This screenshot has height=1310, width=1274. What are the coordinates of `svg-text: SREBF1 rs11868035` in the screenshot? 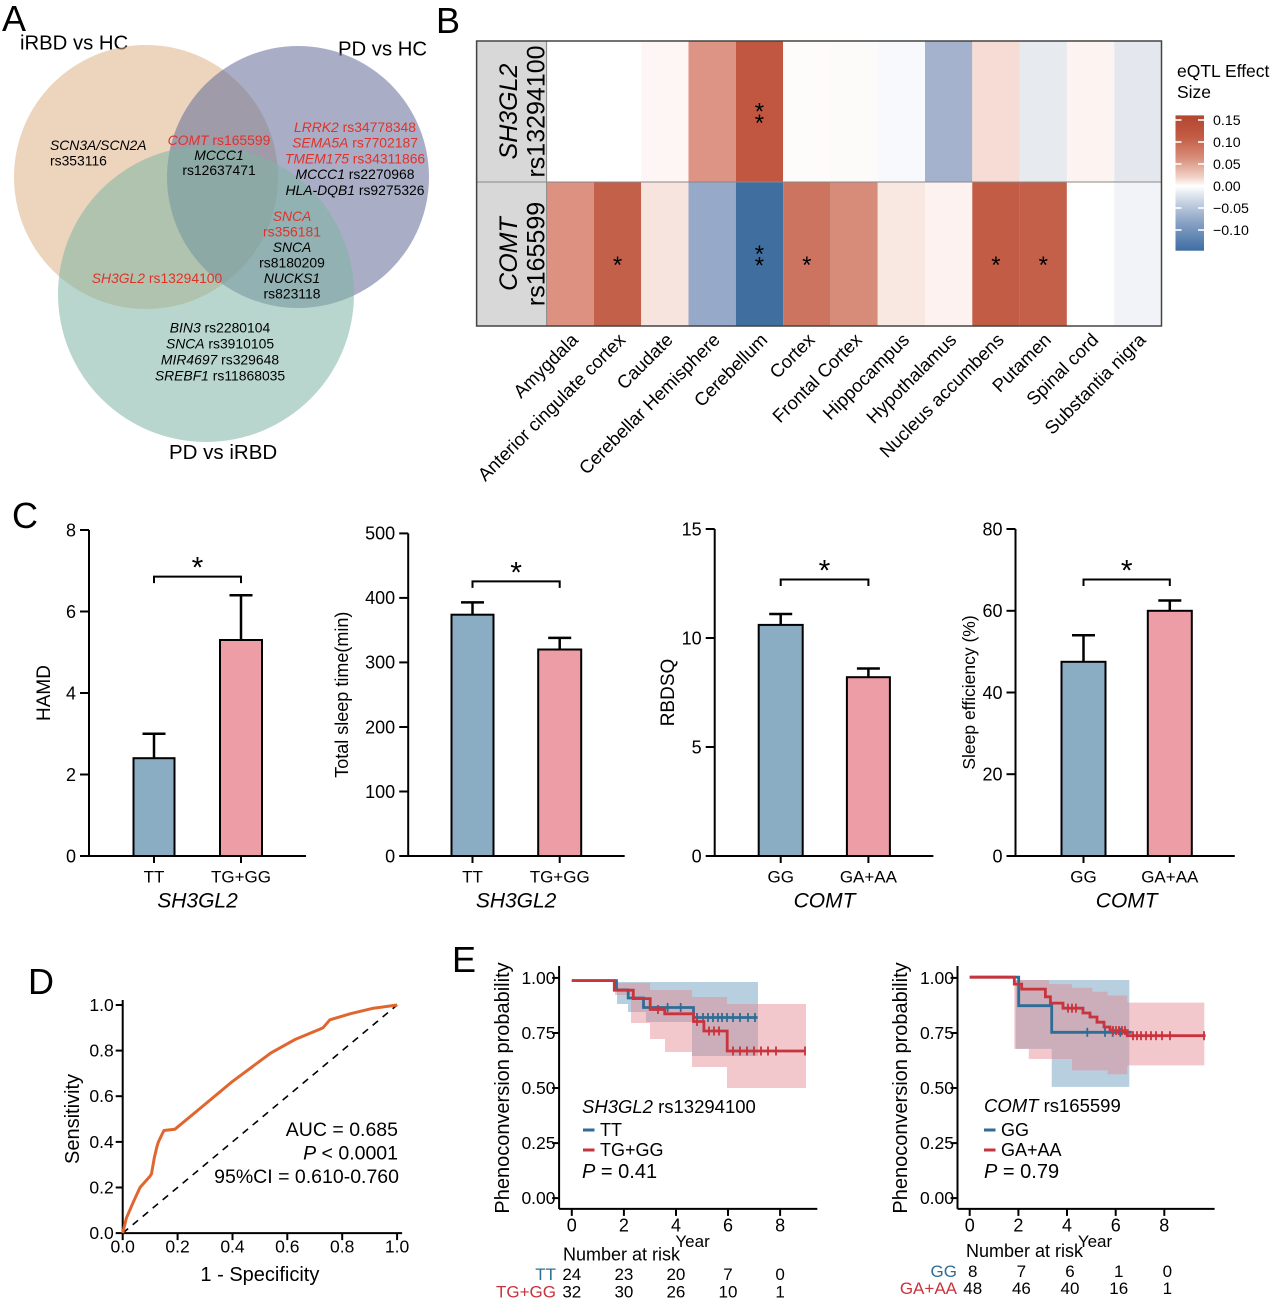 It's located at (220, 376).